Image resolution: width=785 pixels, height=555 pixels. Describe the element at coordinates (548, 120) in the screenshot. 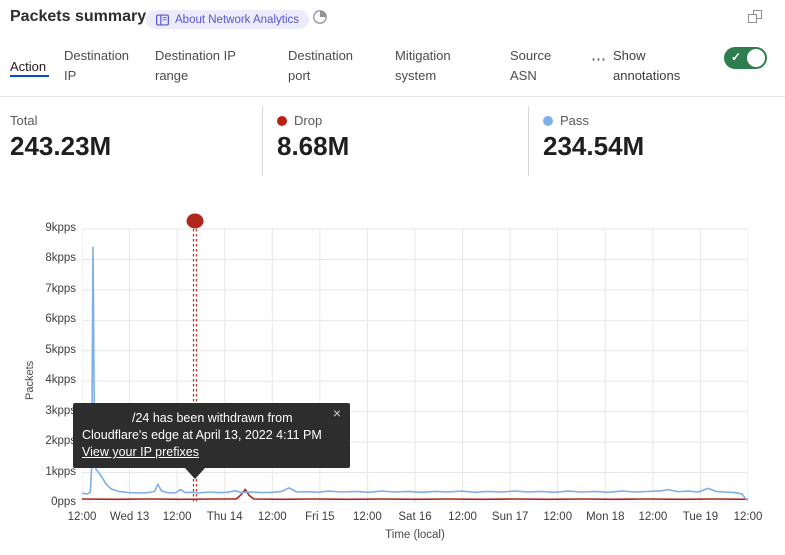

I see `pass-legend-dot` at that location.